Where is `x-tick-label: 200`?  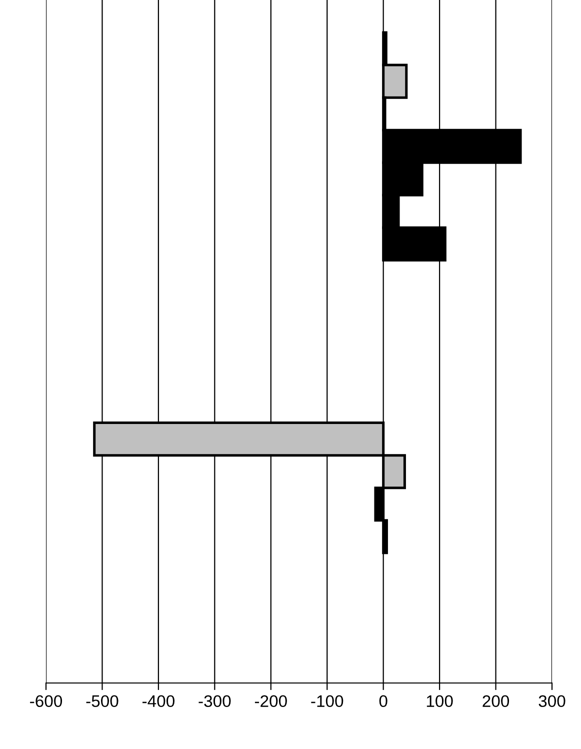
x-tick-label: 200 is located at coordinates (496, 701).